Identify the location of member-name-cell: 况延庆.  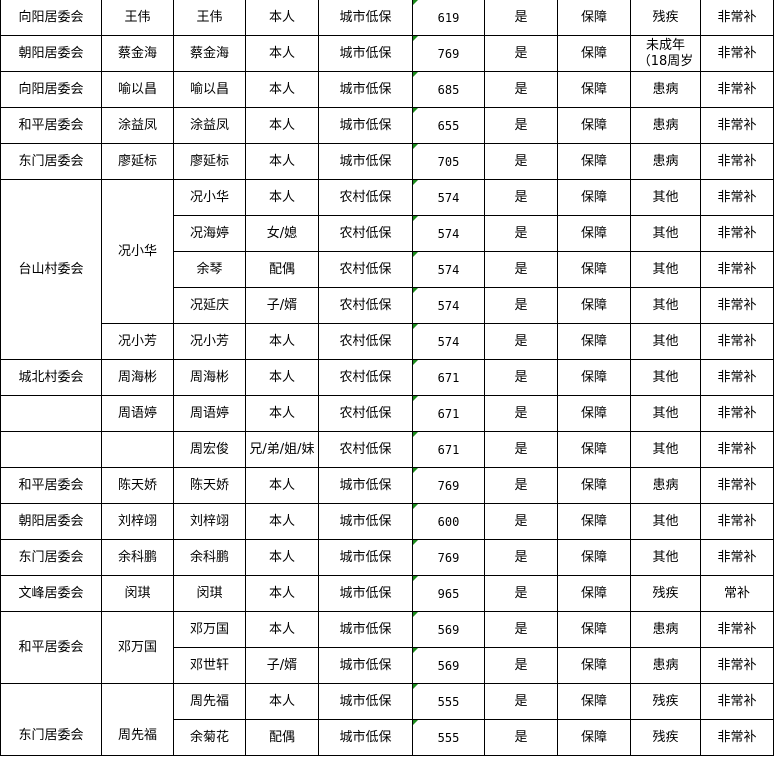
(209, 305).